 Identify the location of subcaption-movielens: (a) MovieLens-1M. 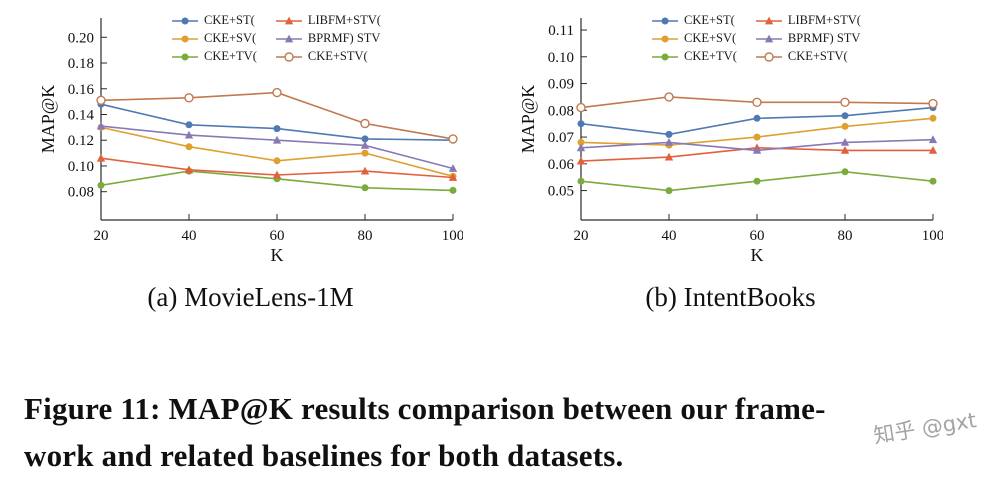
(250, 297).